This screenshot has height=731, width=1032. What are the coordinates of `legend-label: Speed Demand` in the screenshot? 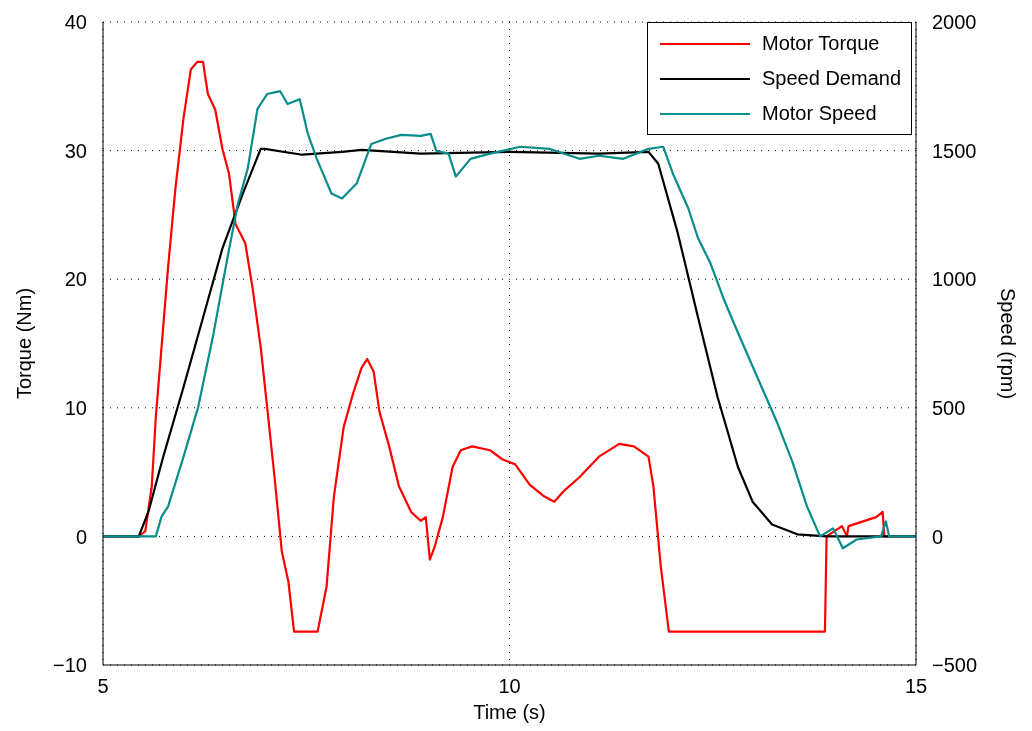 It's located at (831, 78).